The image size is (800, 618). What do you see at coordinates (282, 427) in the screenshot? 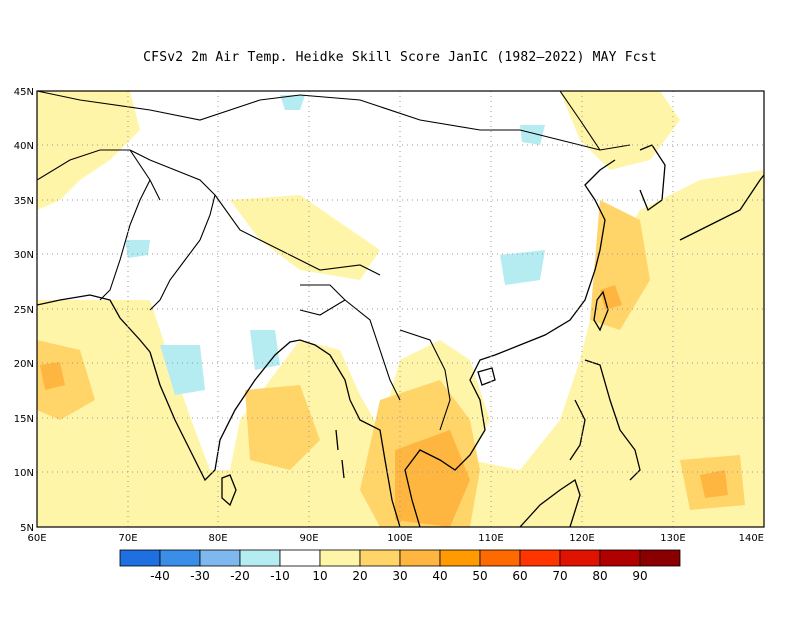
I see `bay-of-bengal-orange` at bounding box center [282, 427].